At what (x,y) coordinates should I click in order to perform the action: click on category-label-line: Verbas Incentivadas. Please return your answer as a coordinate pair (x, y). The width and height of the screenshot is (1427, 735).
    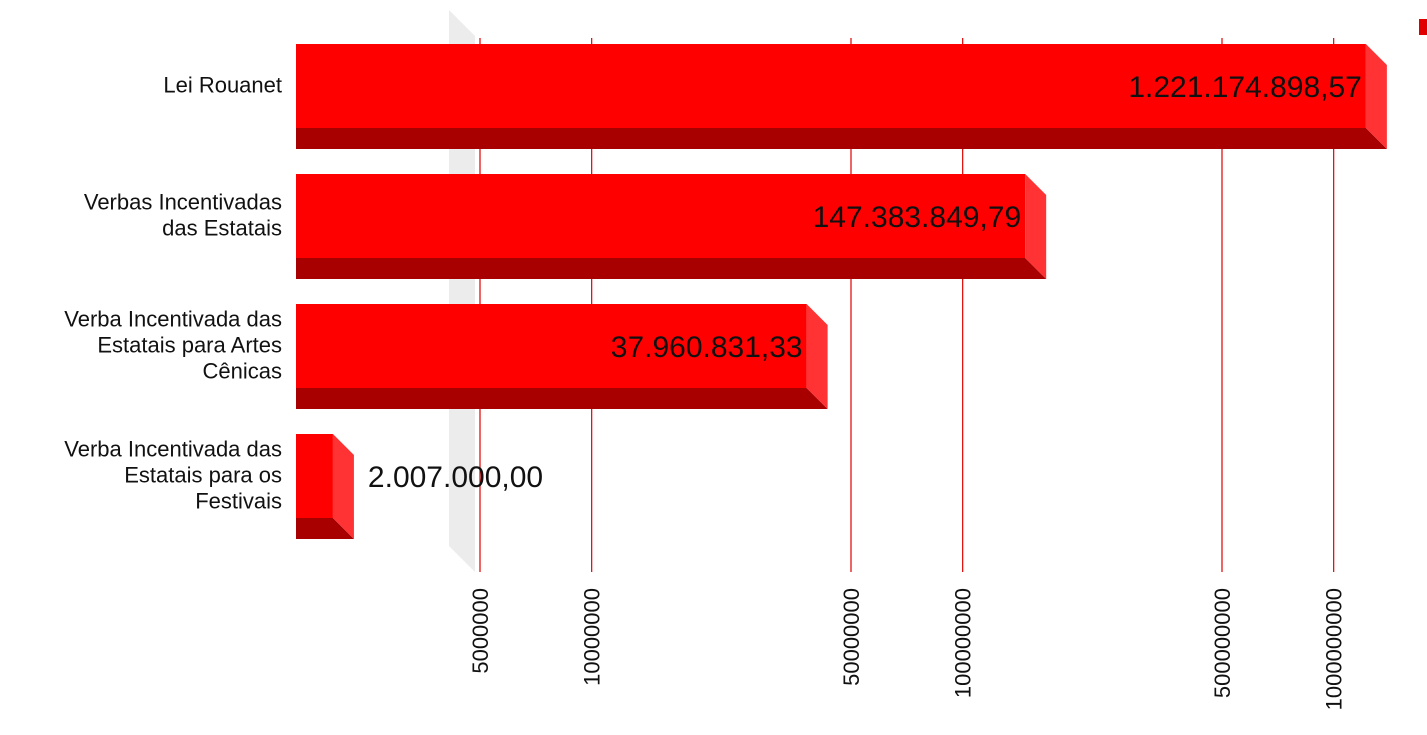
    Looking at the image, I should click on (183, 202).